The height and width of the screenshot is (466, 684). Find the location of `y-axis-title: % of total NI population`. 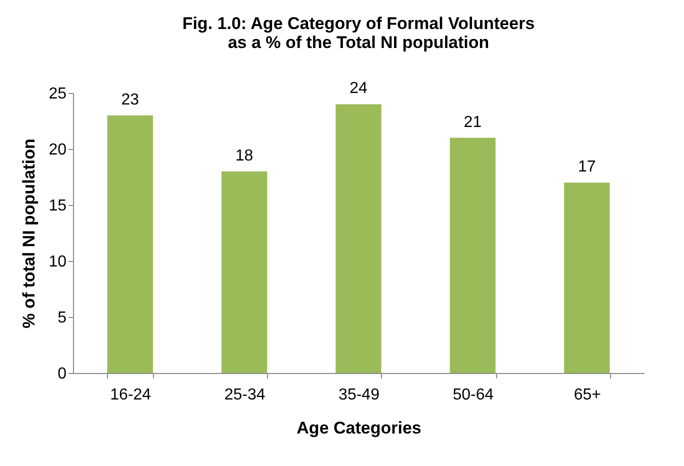

y-axis-title: % of total NI population is located at coordinates (29, 233).